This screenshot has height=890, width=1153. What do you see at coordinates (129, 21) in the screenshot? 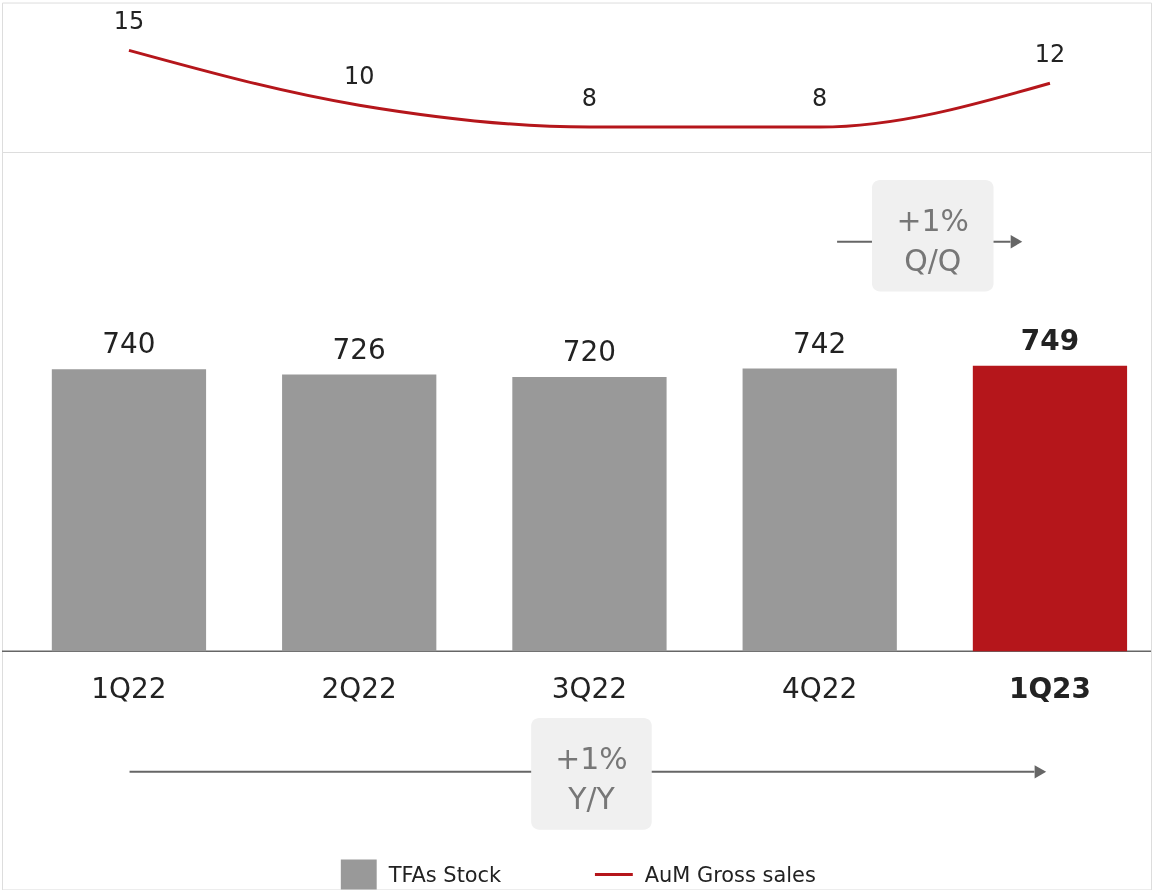
I see `data-label: 15` at bounding box center [129, 21].